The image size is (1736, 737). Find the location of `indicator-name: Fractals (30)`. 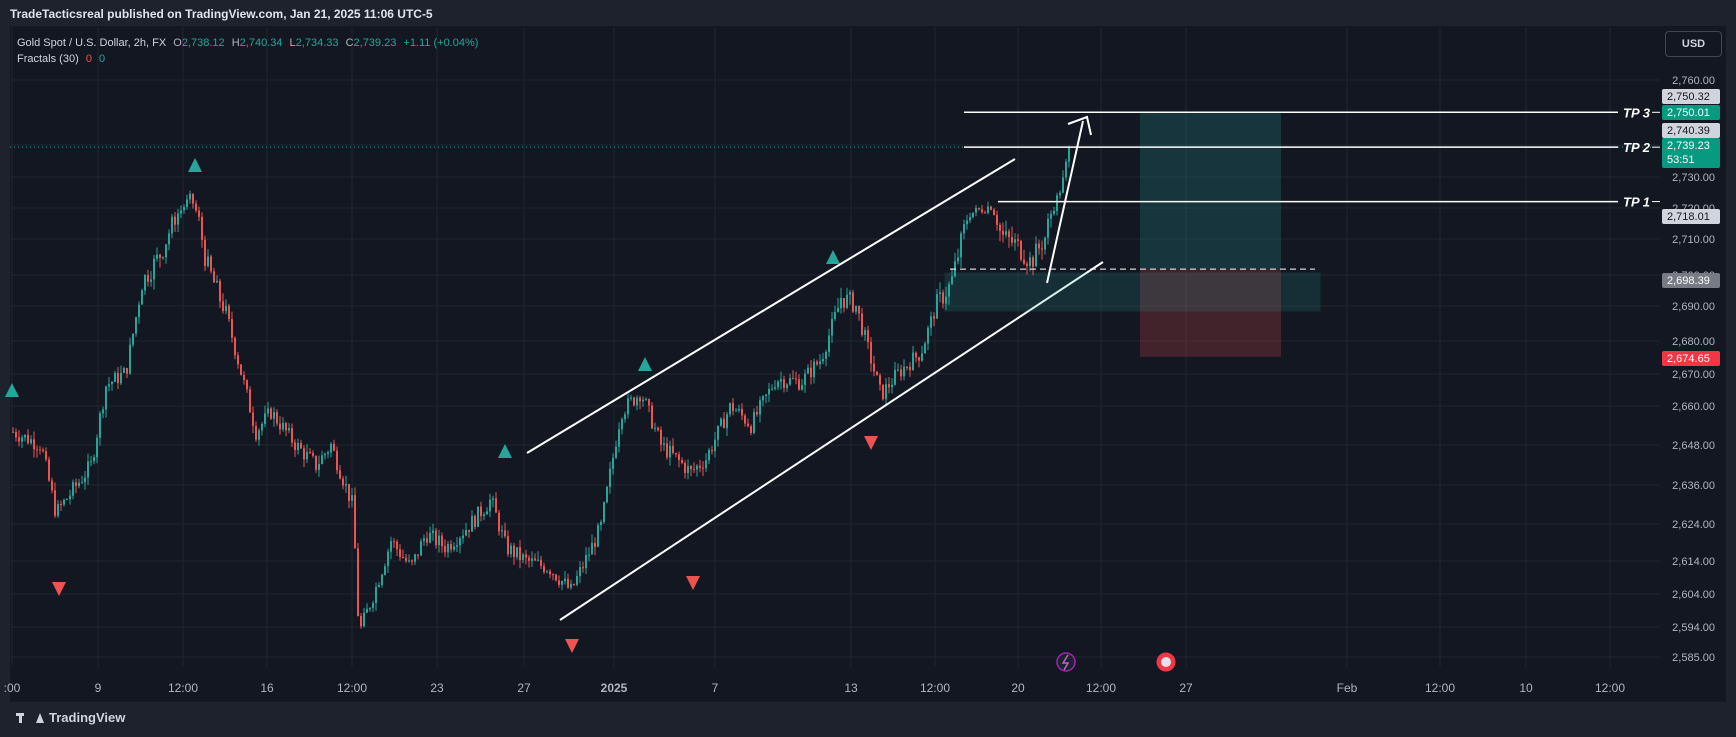

indicator-name: Fractals (30) is located at coordinates (48, 59).